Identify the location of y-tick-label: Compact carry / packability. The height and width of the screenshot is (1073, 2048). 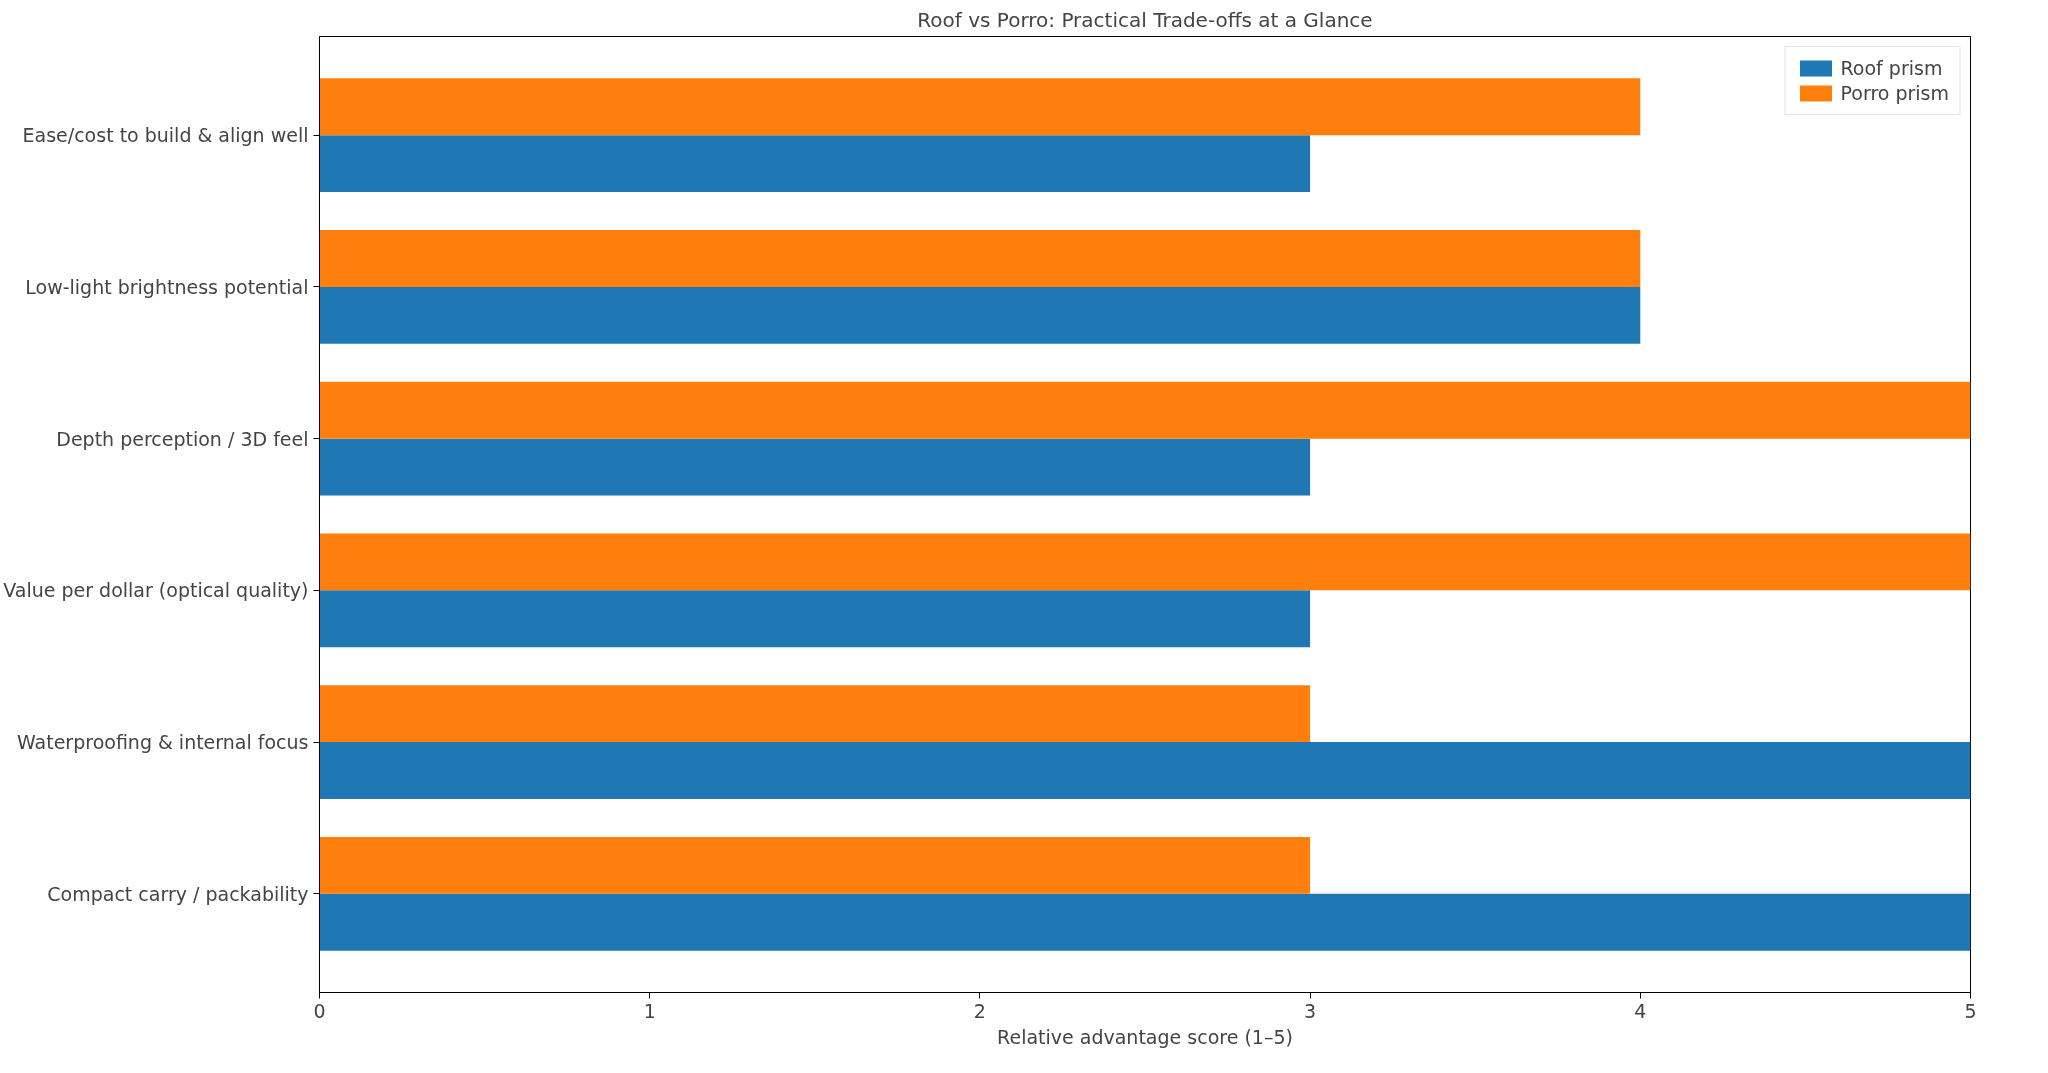
(178, 893).